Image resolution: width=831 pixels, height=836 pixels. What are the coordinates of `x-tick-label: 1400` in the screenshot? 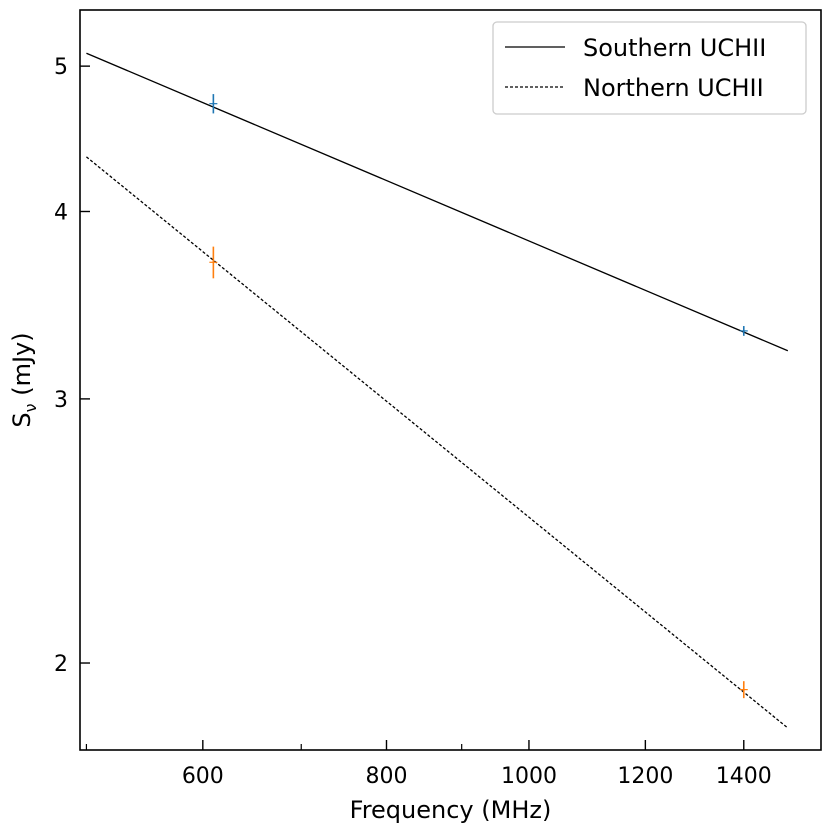 It's located at (744, 776).